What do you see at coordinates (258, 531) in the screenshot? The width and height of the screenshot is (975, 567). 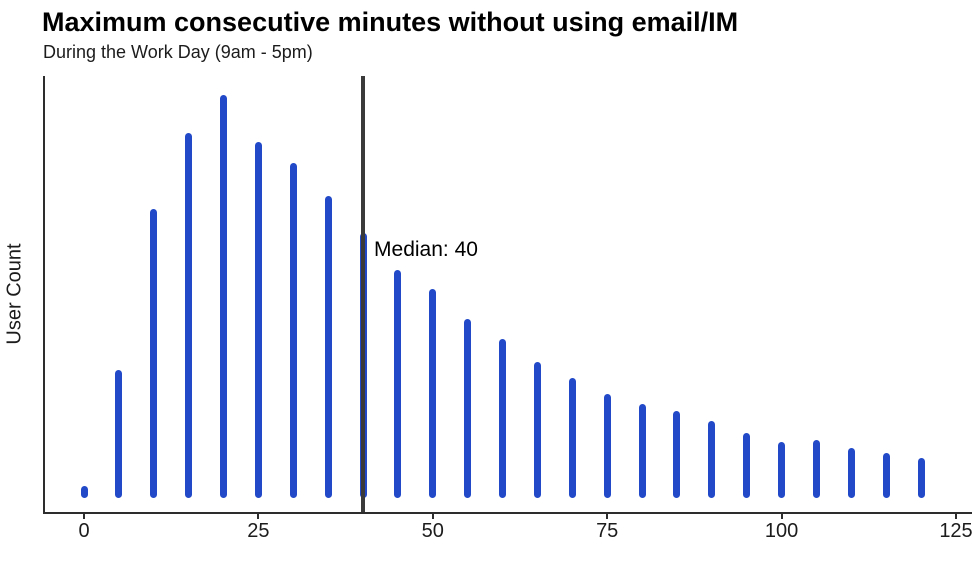 I see `x-axis-tick-label: 25` at bounding box center [258, 531].